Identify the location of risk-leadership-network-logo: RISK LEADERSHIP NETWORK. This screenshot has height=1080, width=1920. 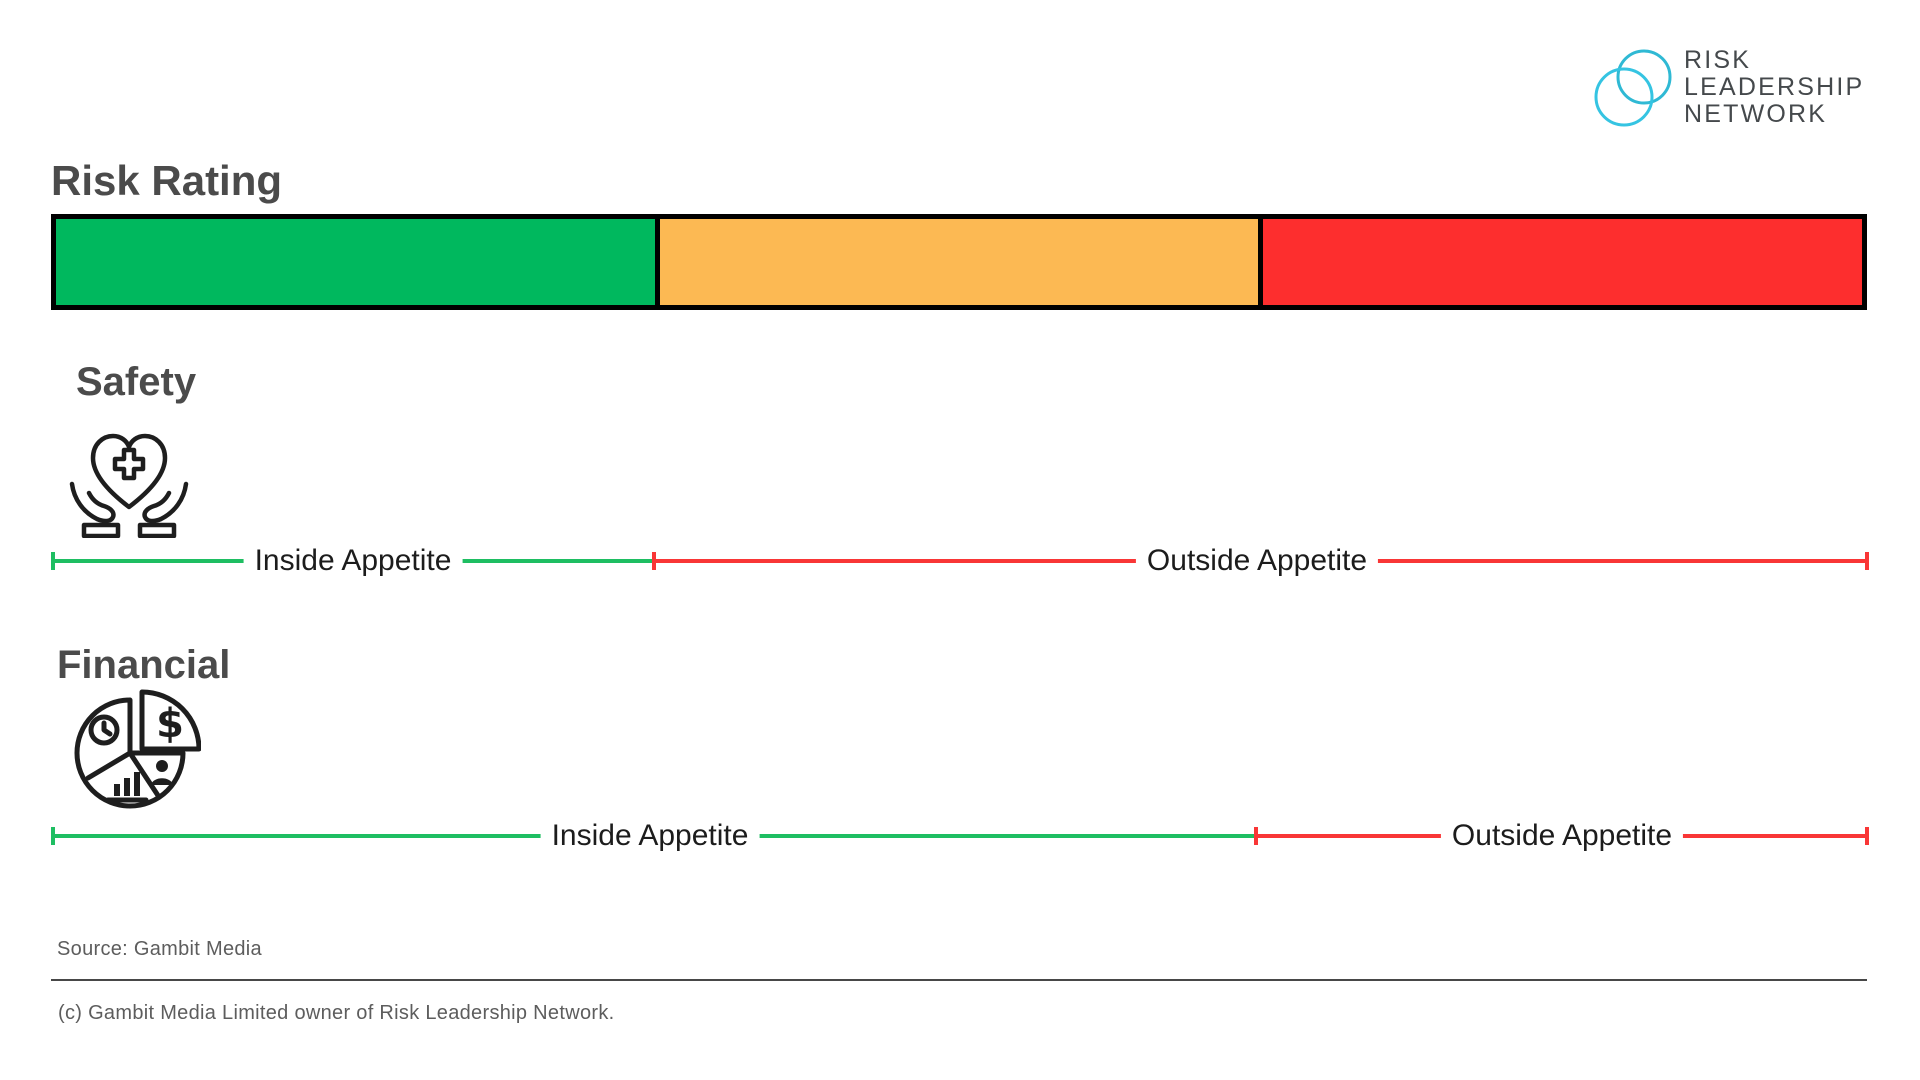
(1737, 87).